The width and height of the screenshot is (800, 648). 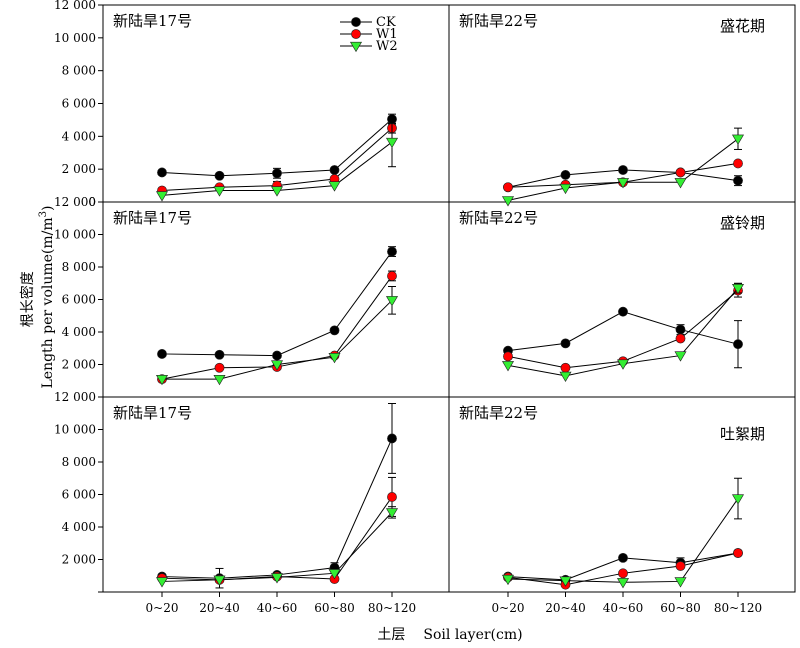 What do you see at coordinates (391, 635) in the screenshot?
I see `x-axis-label-cn: 土层` at bounding box center [391, 635].